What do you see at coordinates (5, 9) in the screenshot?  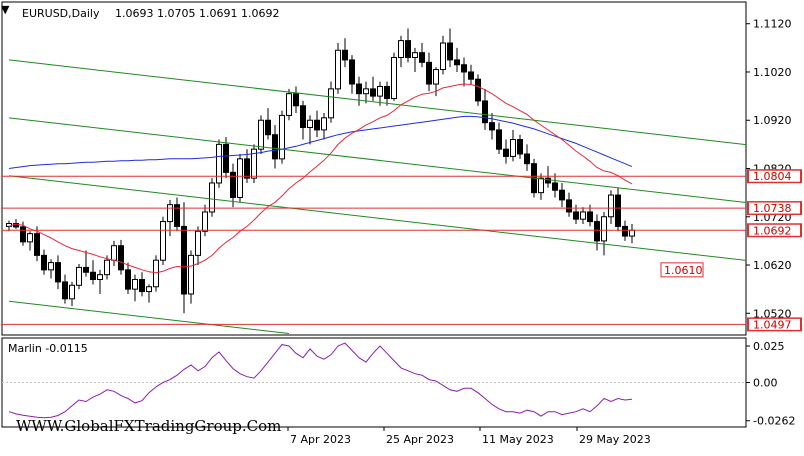 I see `dropdown-triangle-icon: ▼` at bounding box center [5, 9].